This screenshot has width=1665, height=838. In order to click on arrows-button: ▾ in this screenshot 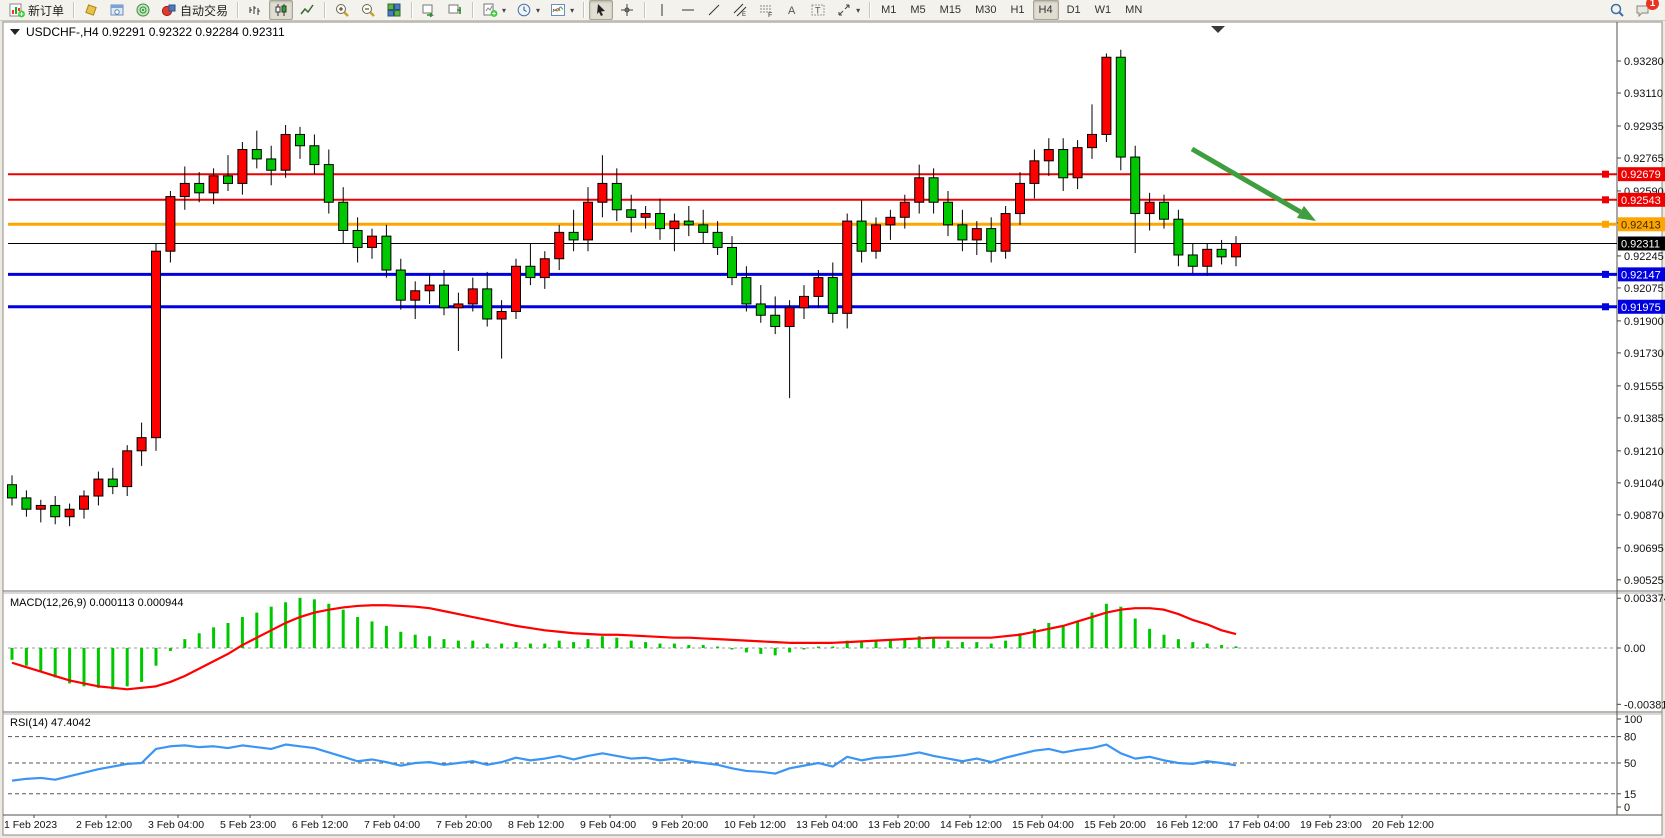, I will do `click(848, 10)`.